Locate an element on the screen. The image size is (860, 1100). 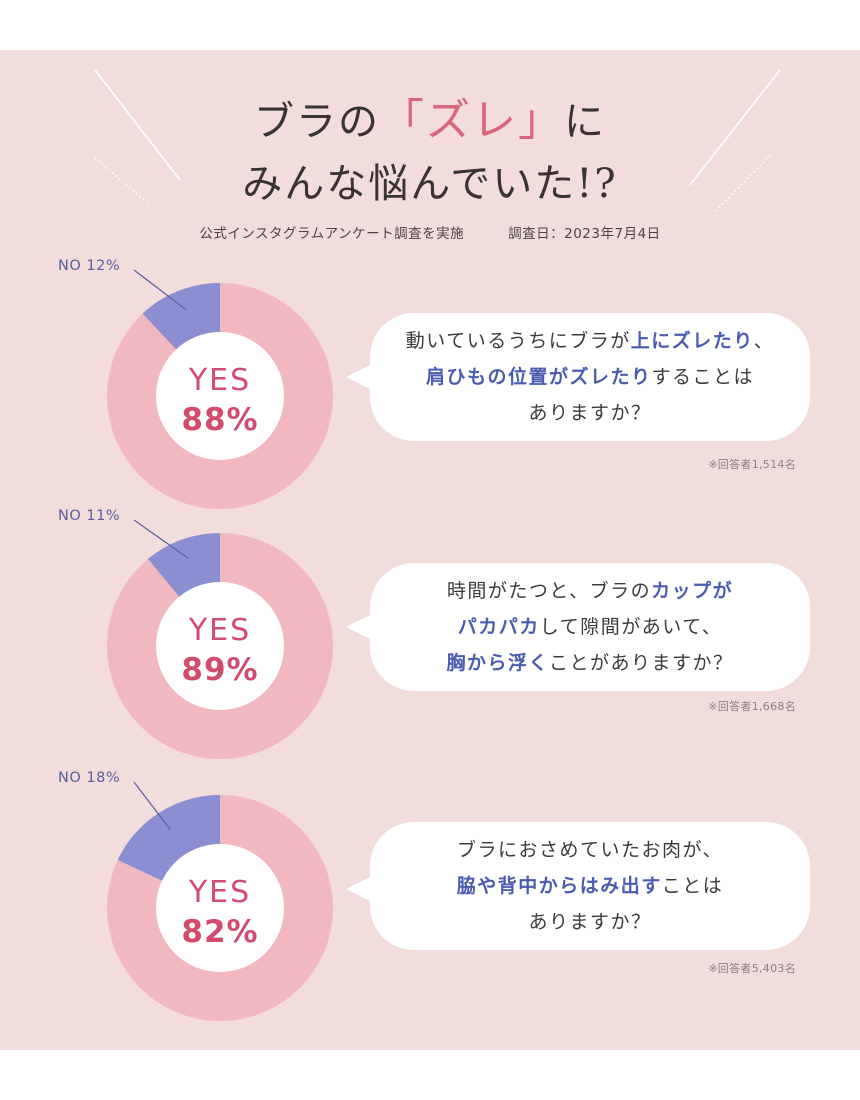
respondent-note: ※回答者5,403名 is located at coordinates (752, 968).